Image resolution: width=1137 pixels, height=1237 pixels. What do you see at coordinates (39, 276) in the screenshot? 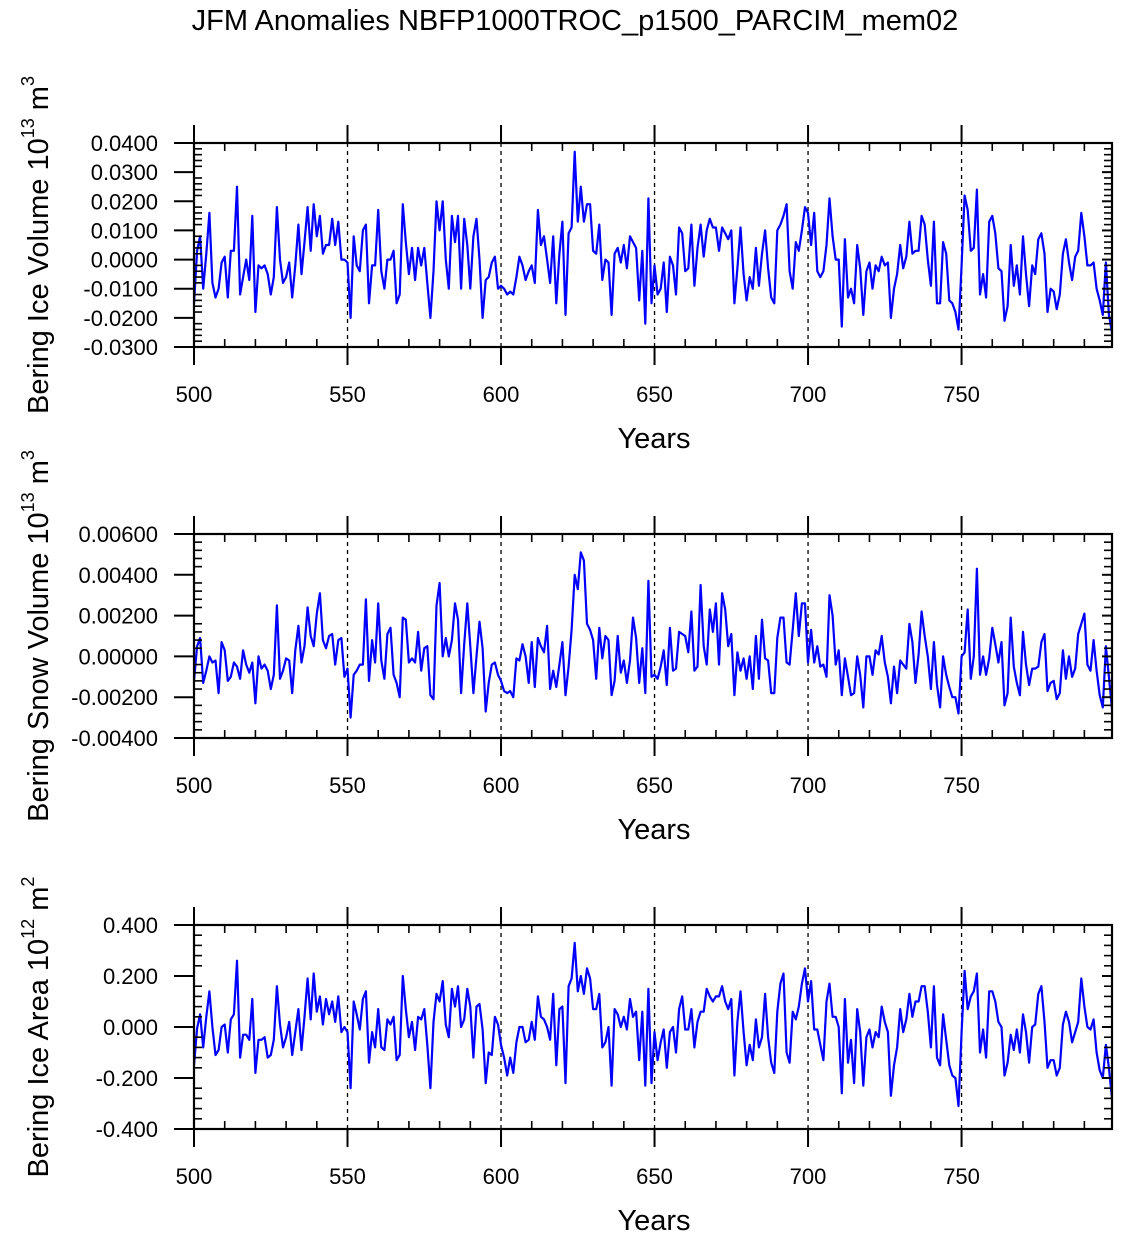
I see `y-axis-title-text: Bering Ice Volume 10` at bounding box center [39, 276].